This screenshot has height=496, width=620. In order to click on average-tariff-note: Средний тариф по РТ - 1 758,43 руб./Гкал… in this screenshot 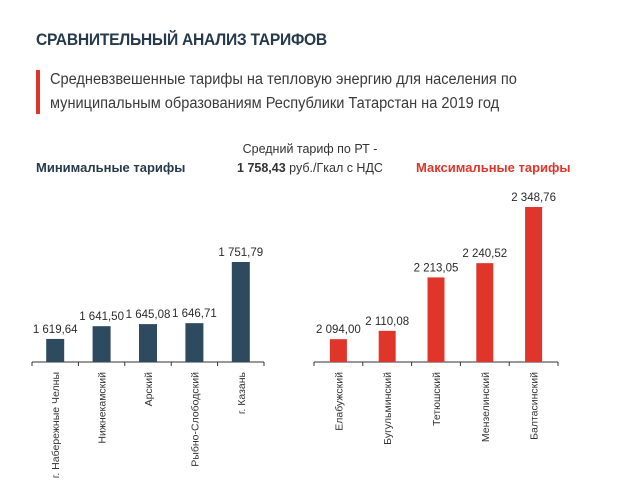, I will do `click(310, 159)`.